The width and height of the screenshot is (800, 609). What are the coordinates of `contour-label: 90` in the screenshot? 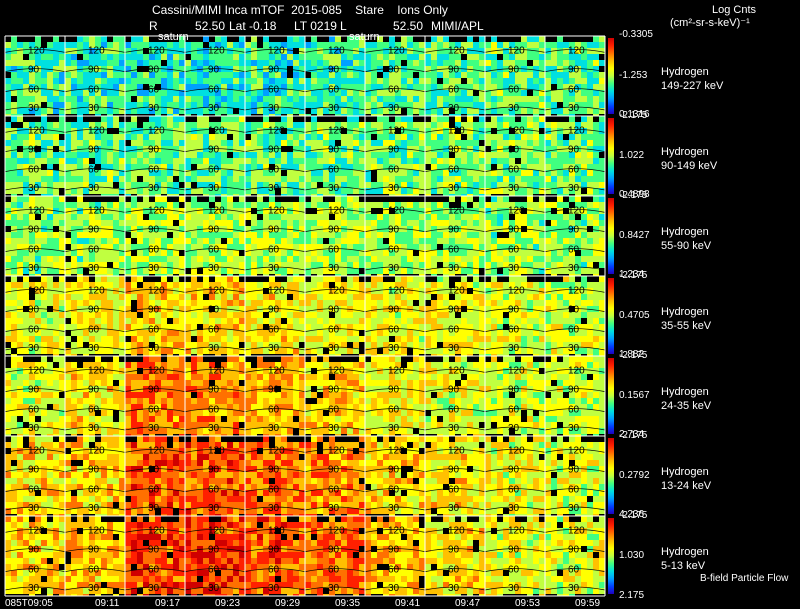 It's located at (34, 150).